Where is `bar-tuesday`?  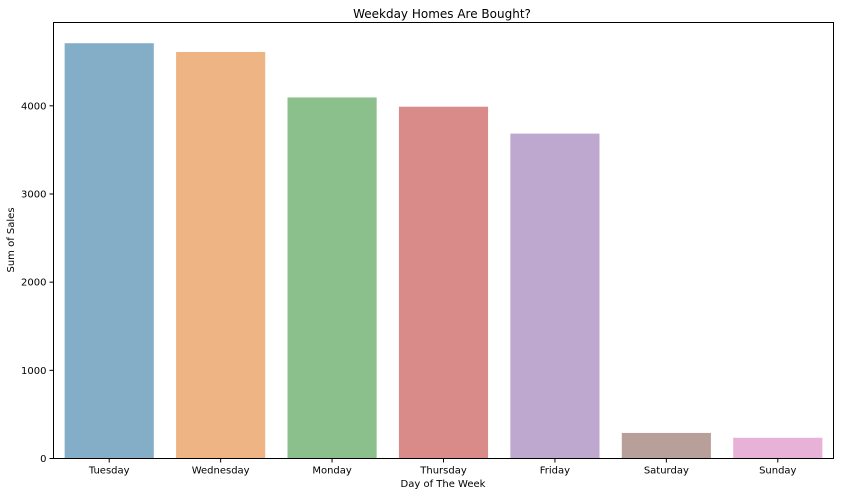 bar-tuesday is located at coordinates (109, 251).